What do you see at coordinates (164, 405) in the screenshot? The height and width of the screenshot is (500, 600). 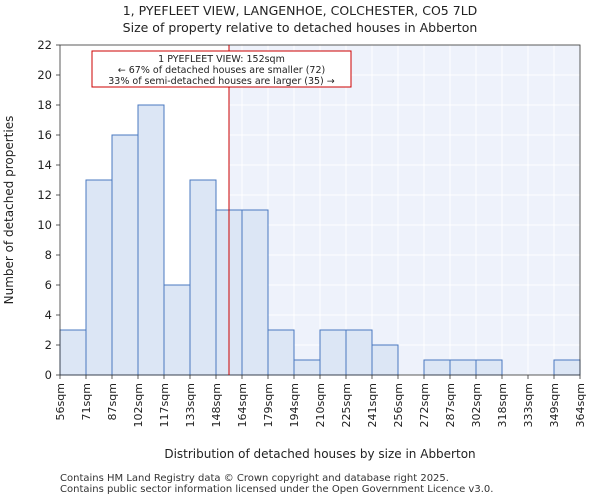 I see `x-tick-label: 117sqm` at bounding box center [164, 405].